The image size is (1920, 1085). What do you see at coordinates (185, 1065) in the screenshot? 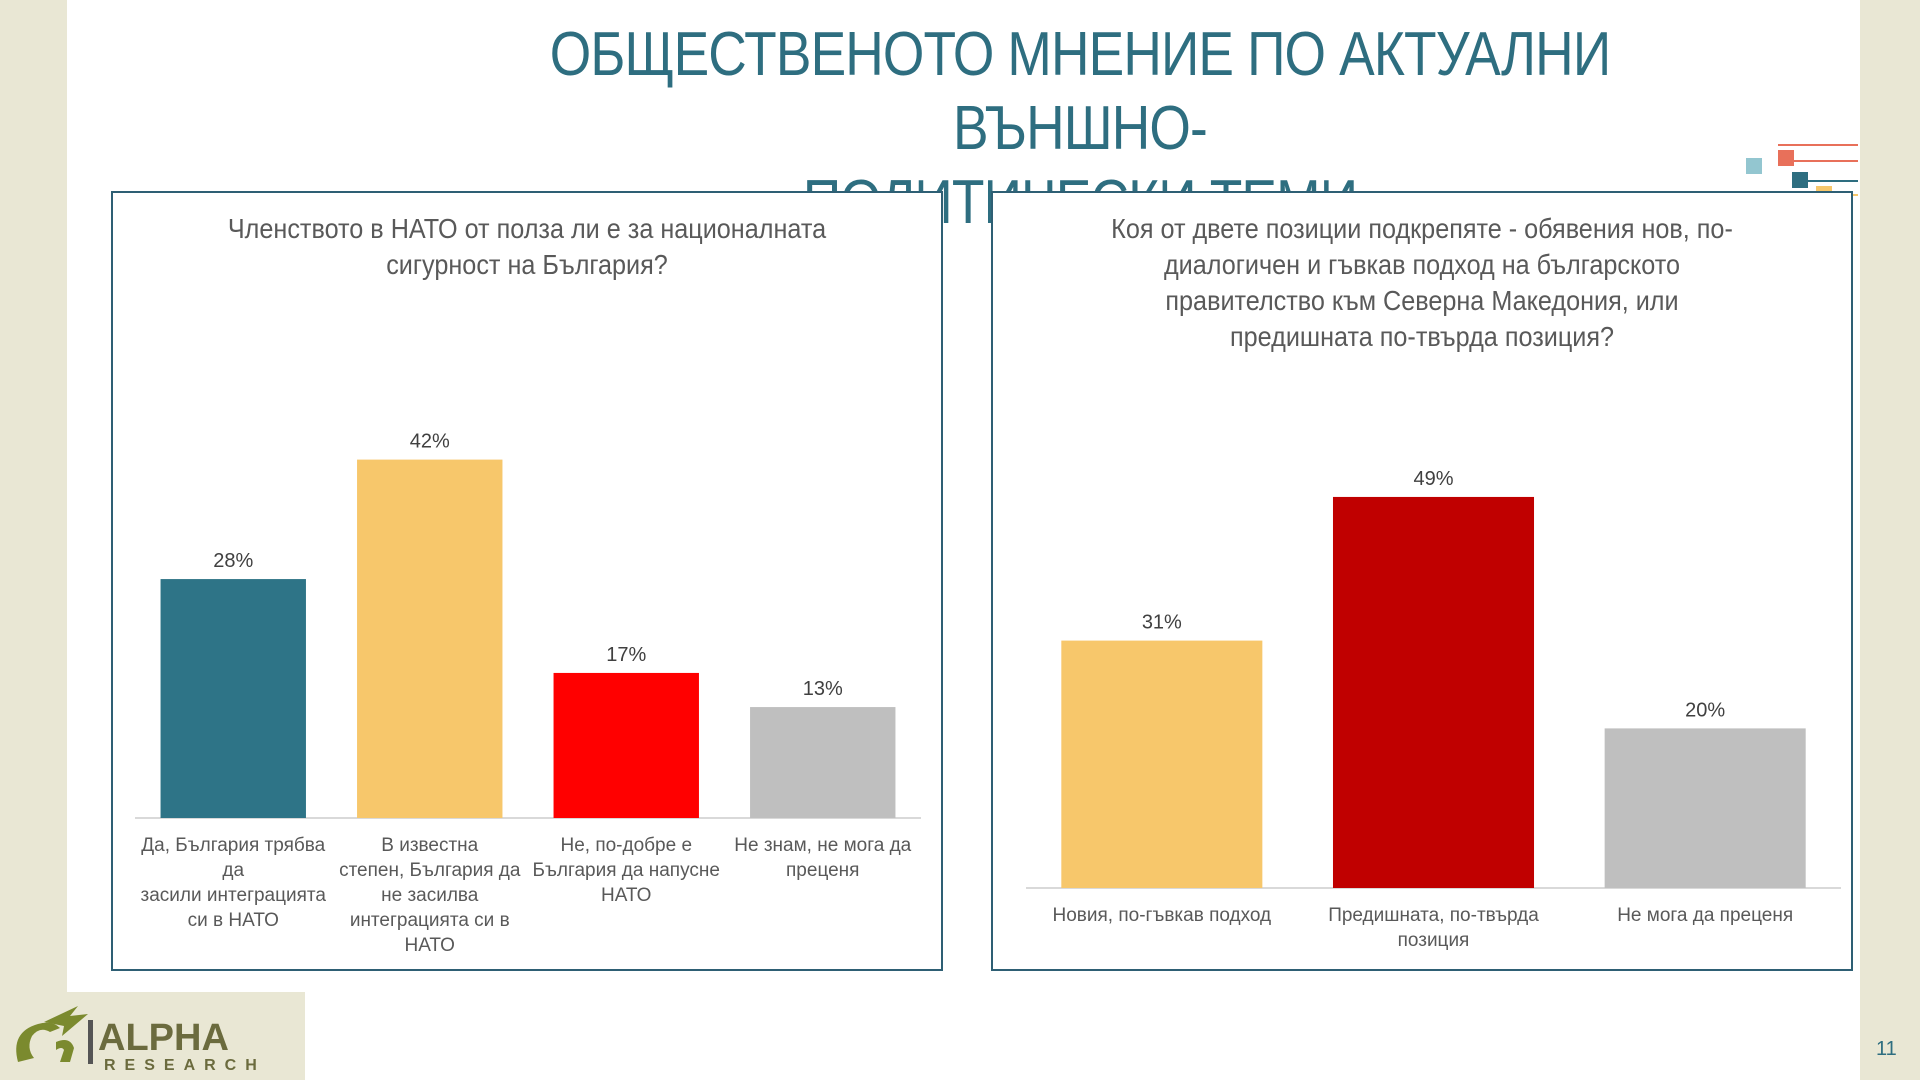
I see `logo-sub-text: RESEARCH` at bounding box center [185, 1065].